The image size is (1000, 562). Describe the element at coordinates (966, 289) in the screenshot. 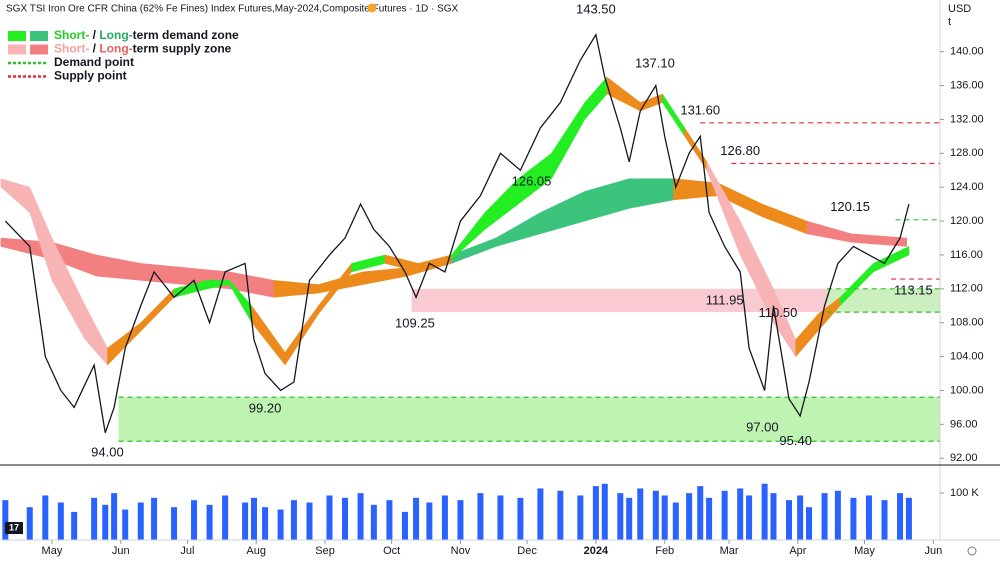

I see `y-tick-label: 112.00` at that location.